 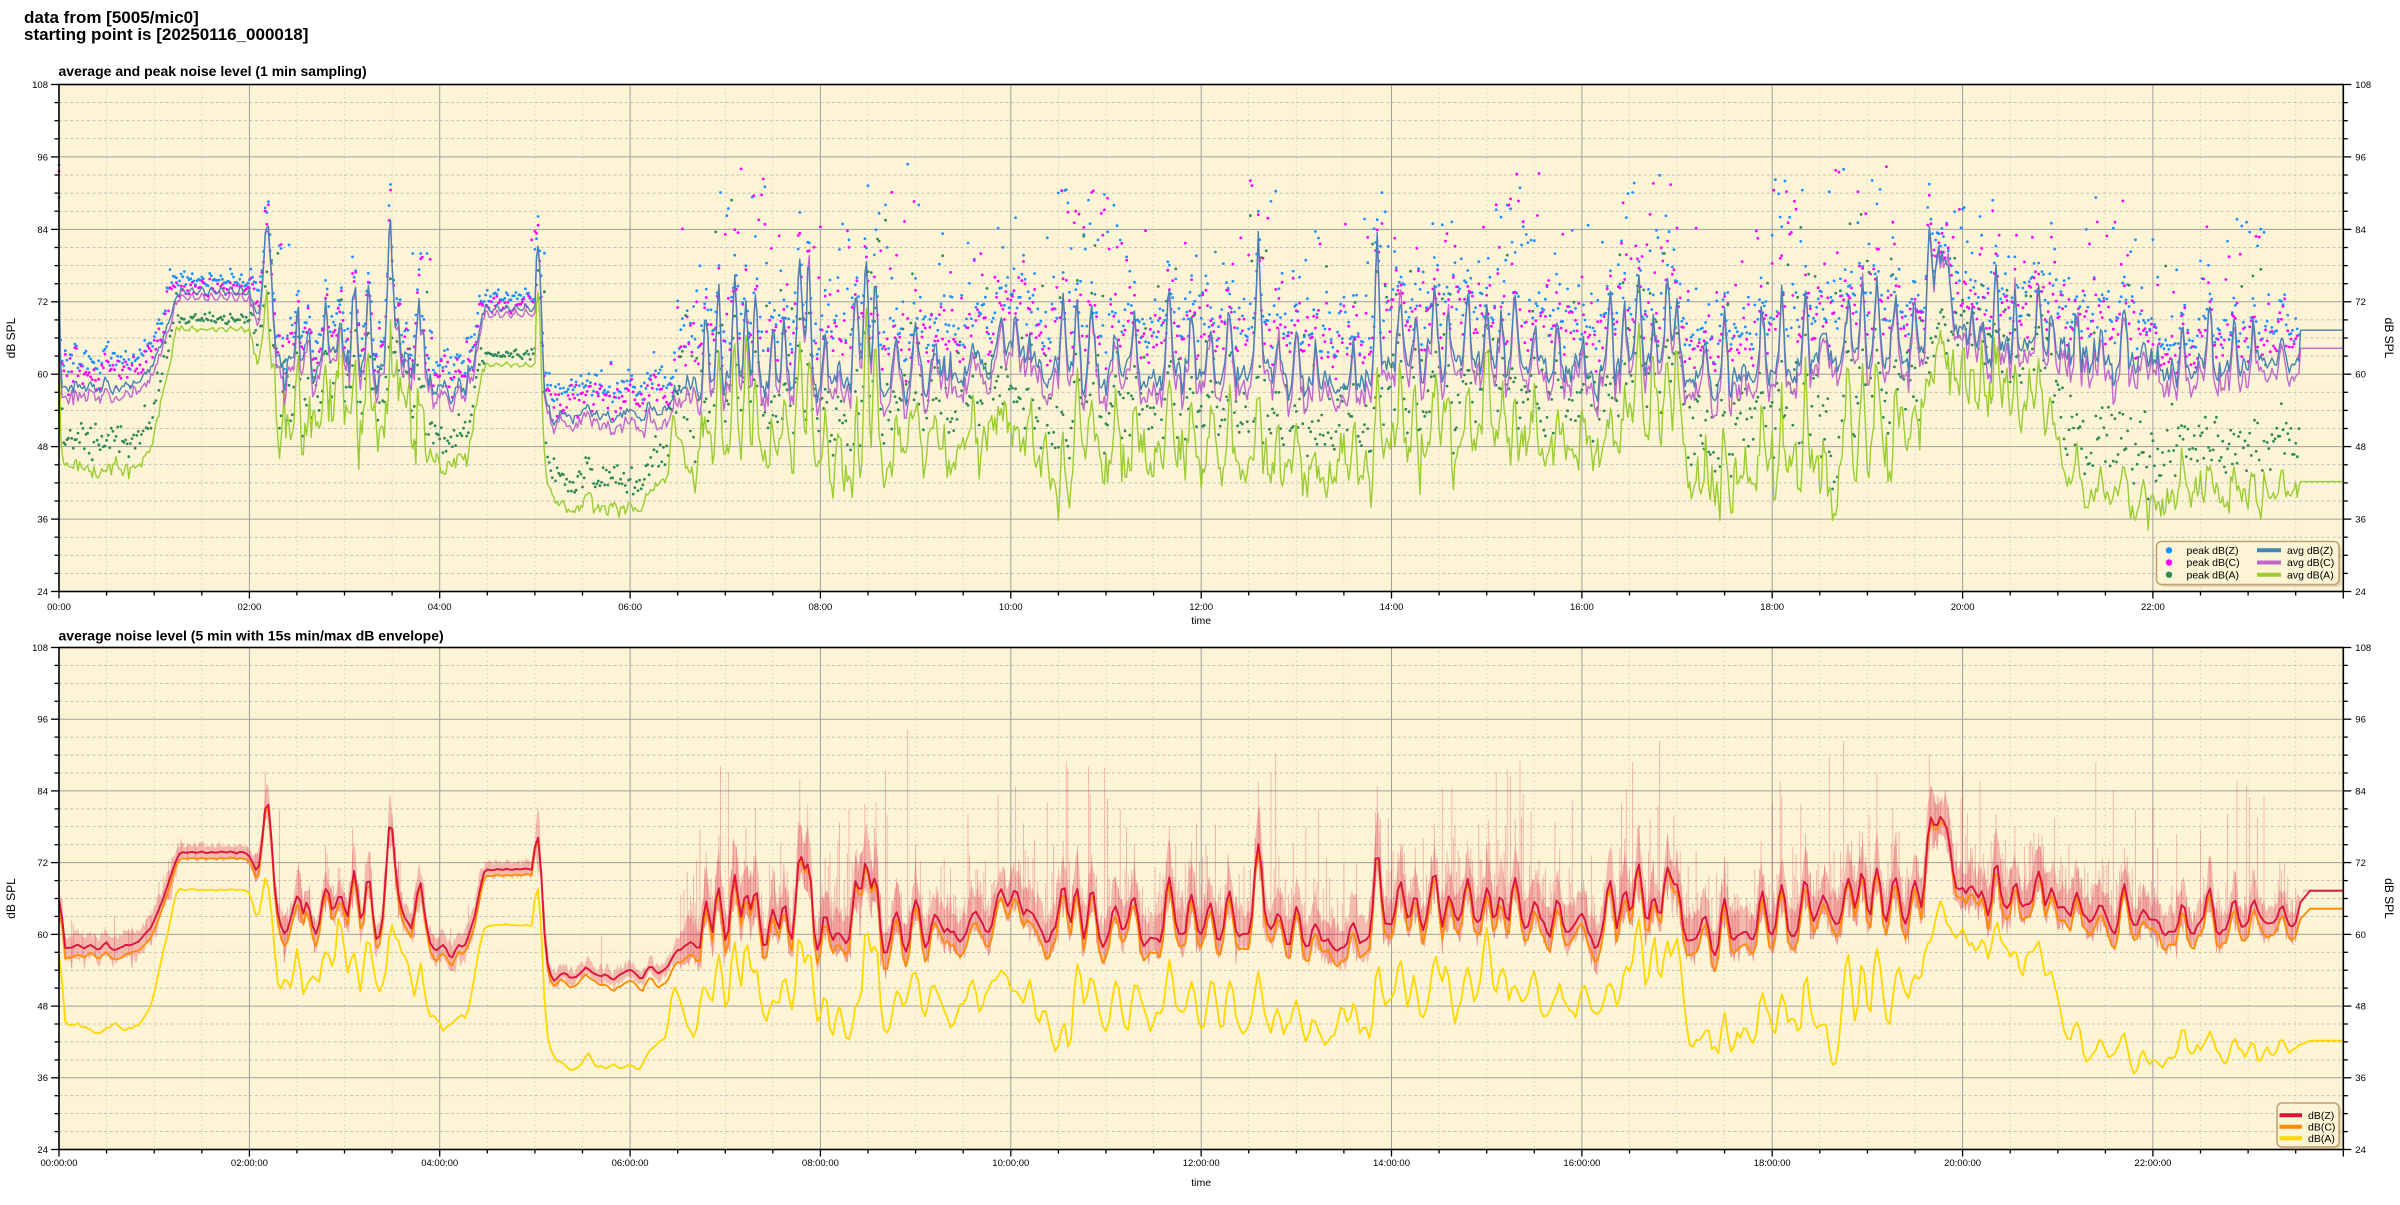 What do you see at coordinates (2152, 1163) in the screenshot?
I see `svg-text: 22:00:00` at bounding box center [2152, 1163].